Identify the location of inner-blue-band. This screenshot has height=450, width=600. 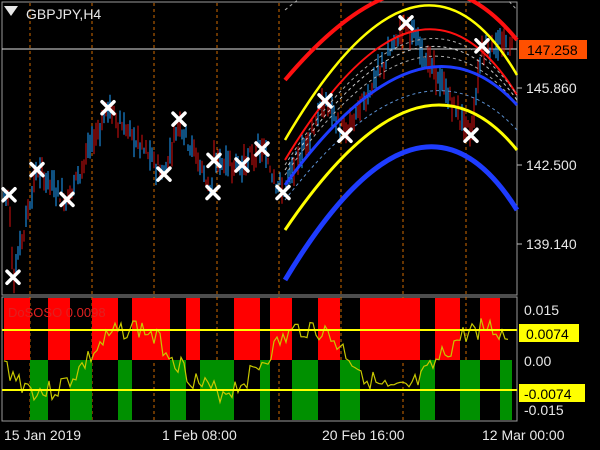
(401, 125).